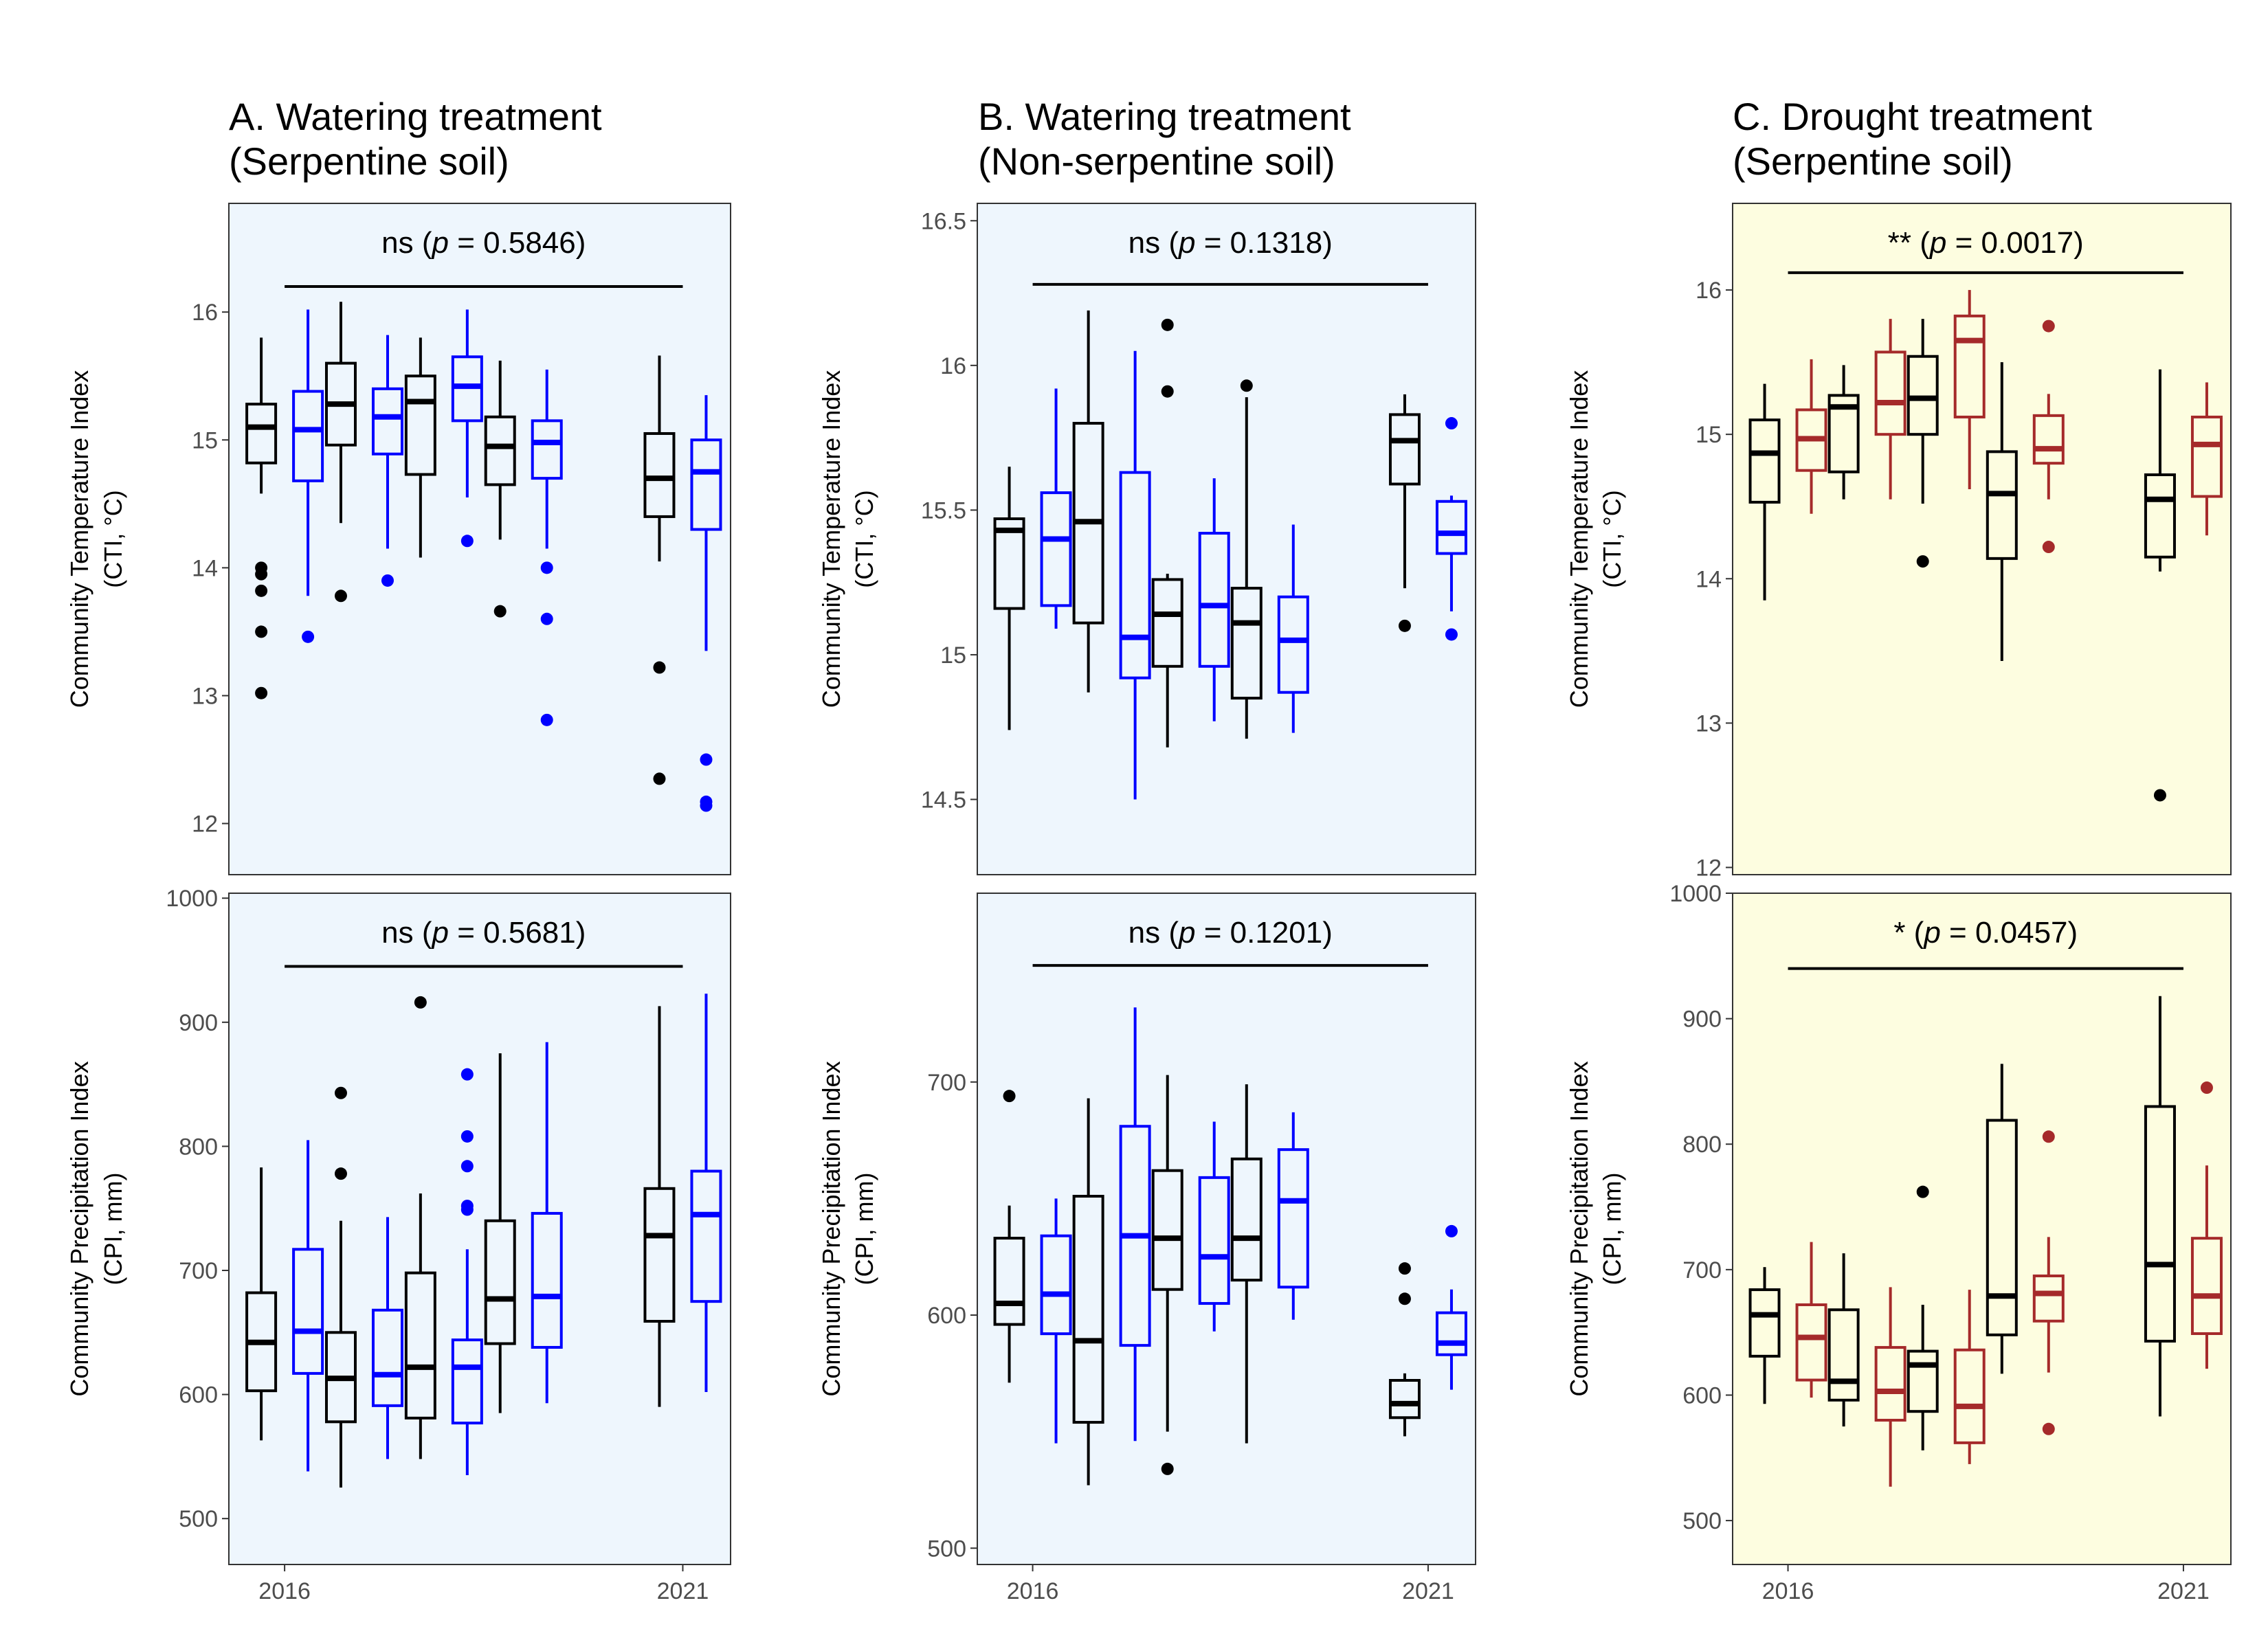 The height and width of the screenshot is (1649, 2268). Describe the element at coordinates (198, 1395) in the screenshot. I see `y-tick-label: 600` at that location.